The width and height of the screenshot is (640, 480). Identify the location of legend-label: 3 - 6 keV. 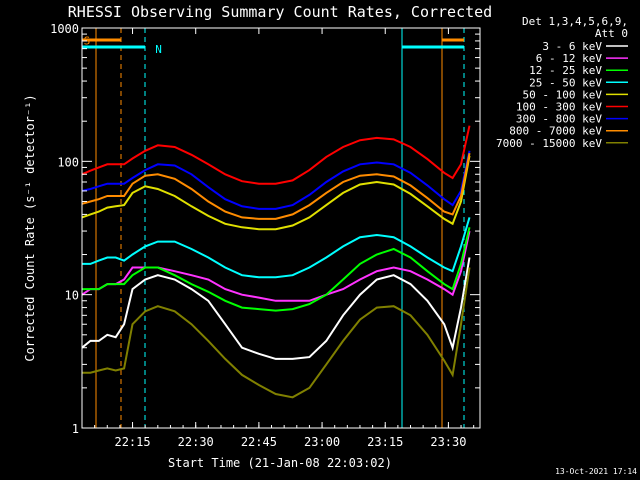
(572, 46).